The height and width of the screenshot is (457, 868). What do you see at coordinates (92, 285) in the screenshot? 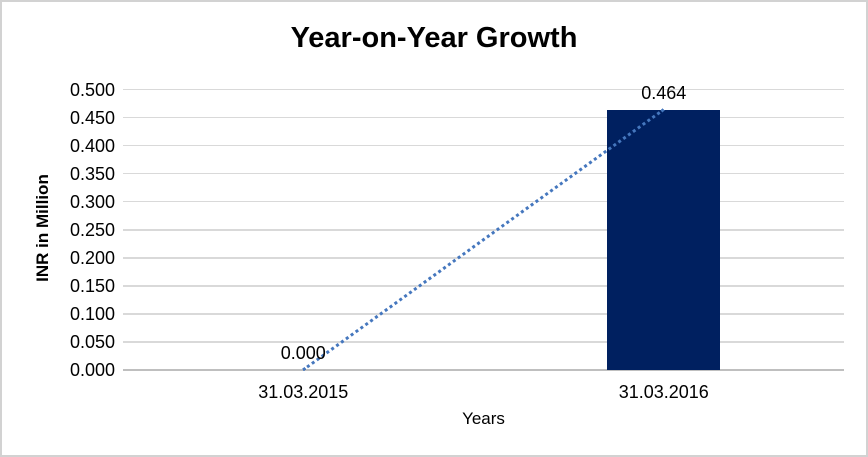
I see `y-tick-label: 0.150` at bounding box center [92, 285].